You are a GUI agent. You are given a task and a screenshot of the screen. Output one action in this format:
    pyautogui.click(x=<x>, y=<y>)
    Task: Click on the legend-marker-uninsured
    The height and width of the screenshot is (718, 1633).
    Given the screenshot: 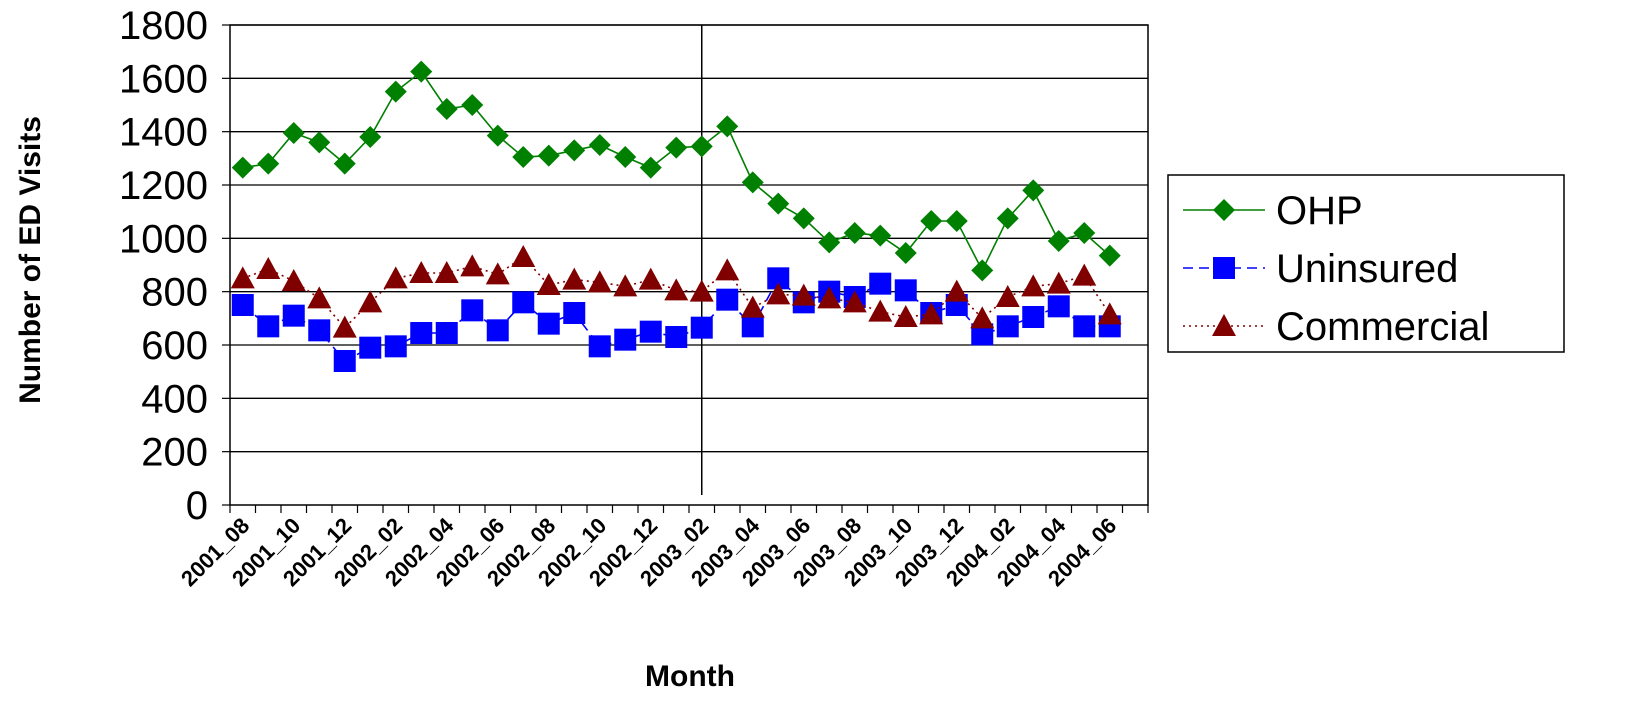 What is the action you would take?
    pyautogui.click(x=1224, y=268)
    